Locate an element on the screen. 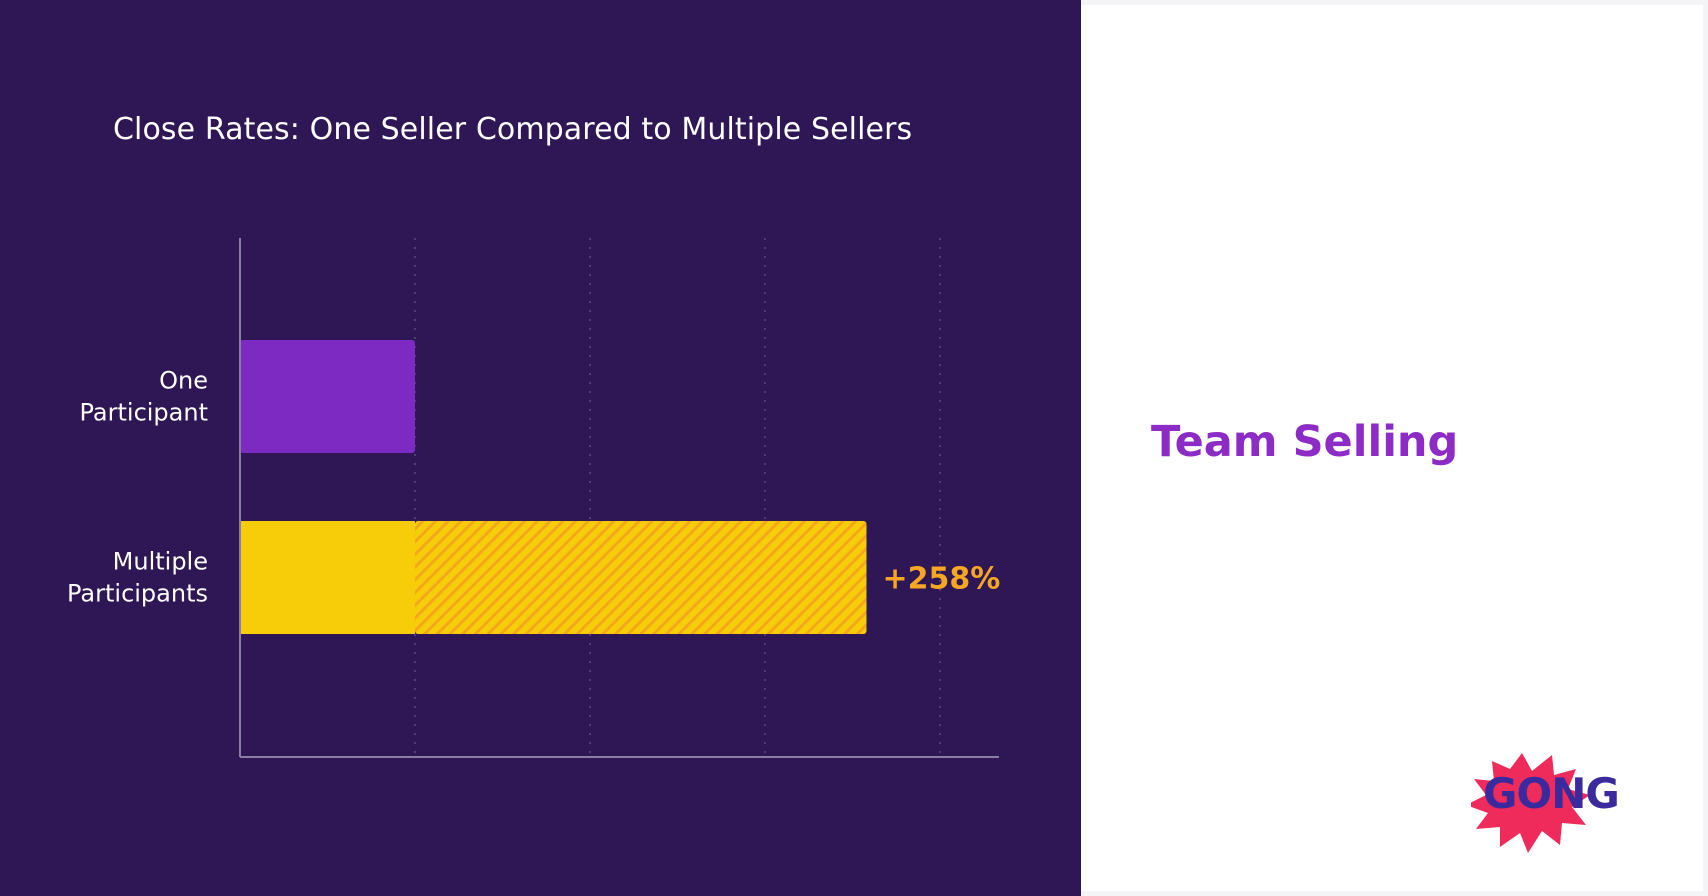  logo-text: GONG is located at coordinates (1551, 793).